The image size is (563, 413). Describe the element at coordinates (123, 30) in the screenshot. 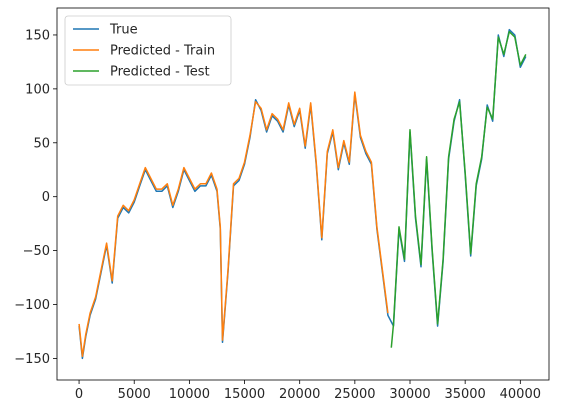

I see `legend-label-0: True` at that location.